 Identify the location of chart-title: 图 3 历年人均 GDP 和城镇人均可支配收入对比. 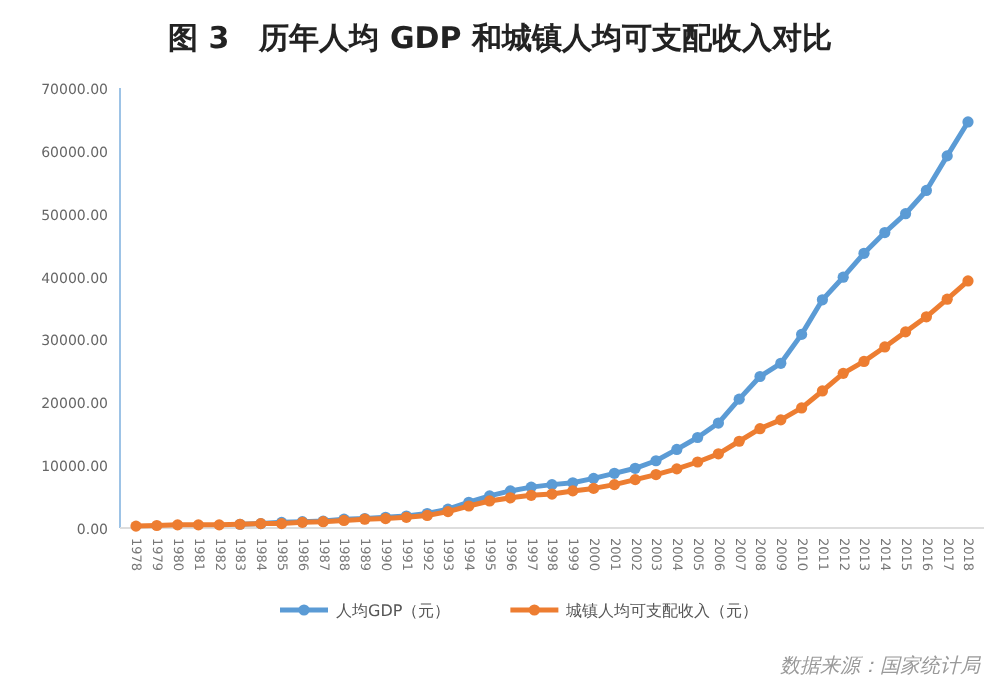
(500, 38).